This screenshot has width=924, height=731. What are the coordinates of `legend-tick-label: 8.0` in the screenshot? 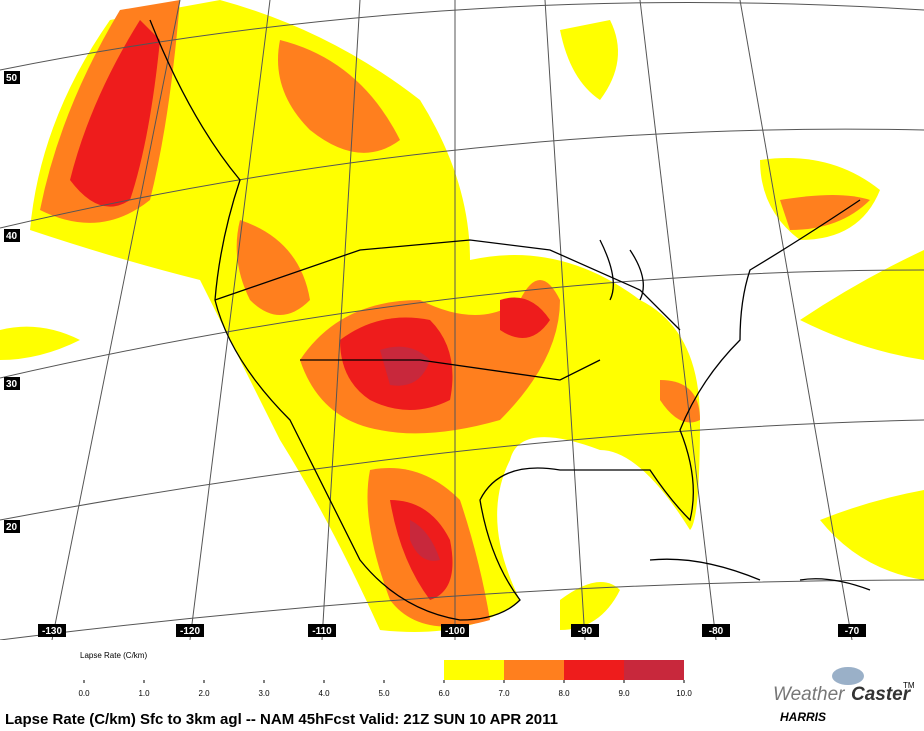 It's located at (564, 693).